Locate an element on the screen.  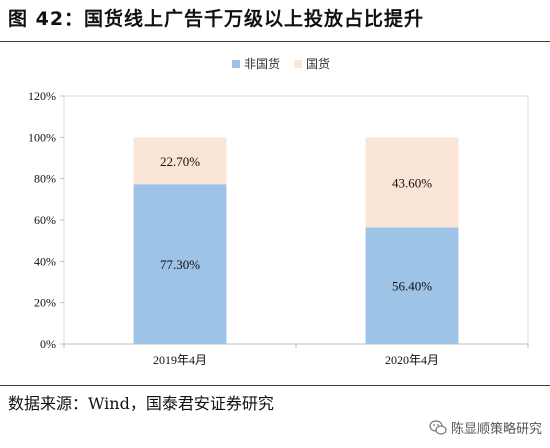
y-tick-label: 40% is located at coordinates (45, 261).